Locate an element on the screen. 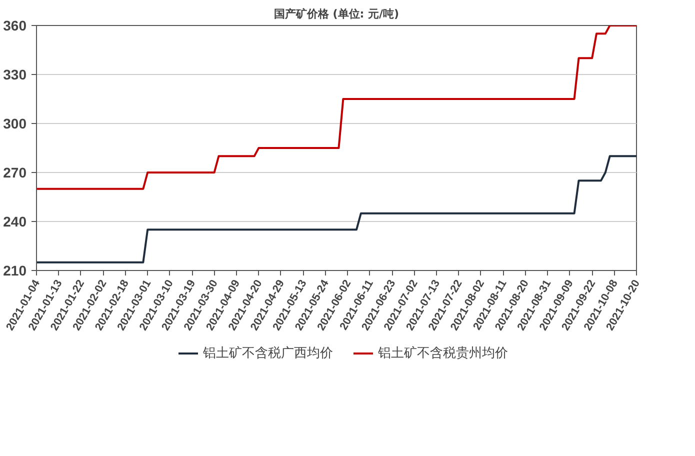 This screenshot has height=456, width=695. chart-title: 国产矿价格 (单位: 元/吨) is located at coordinates (337, 14).